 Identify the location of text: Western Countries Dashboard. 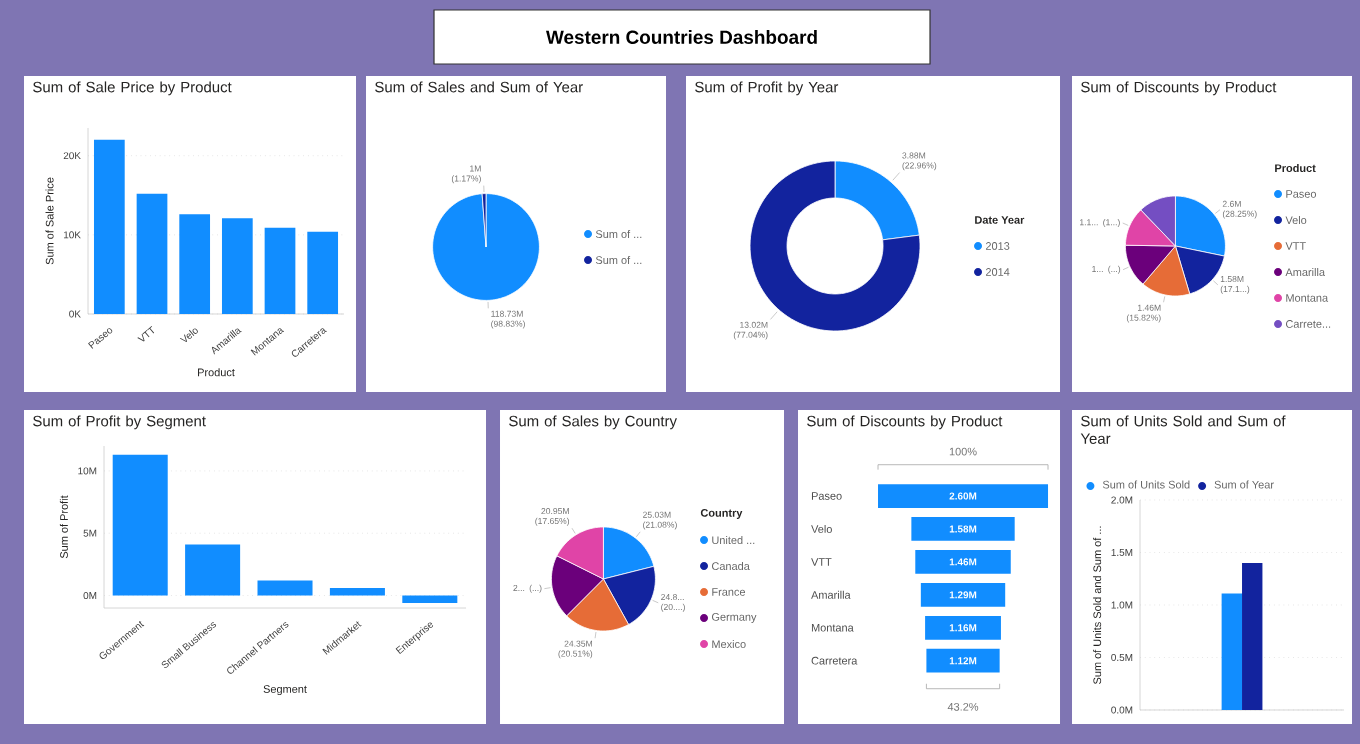
(681, 37).